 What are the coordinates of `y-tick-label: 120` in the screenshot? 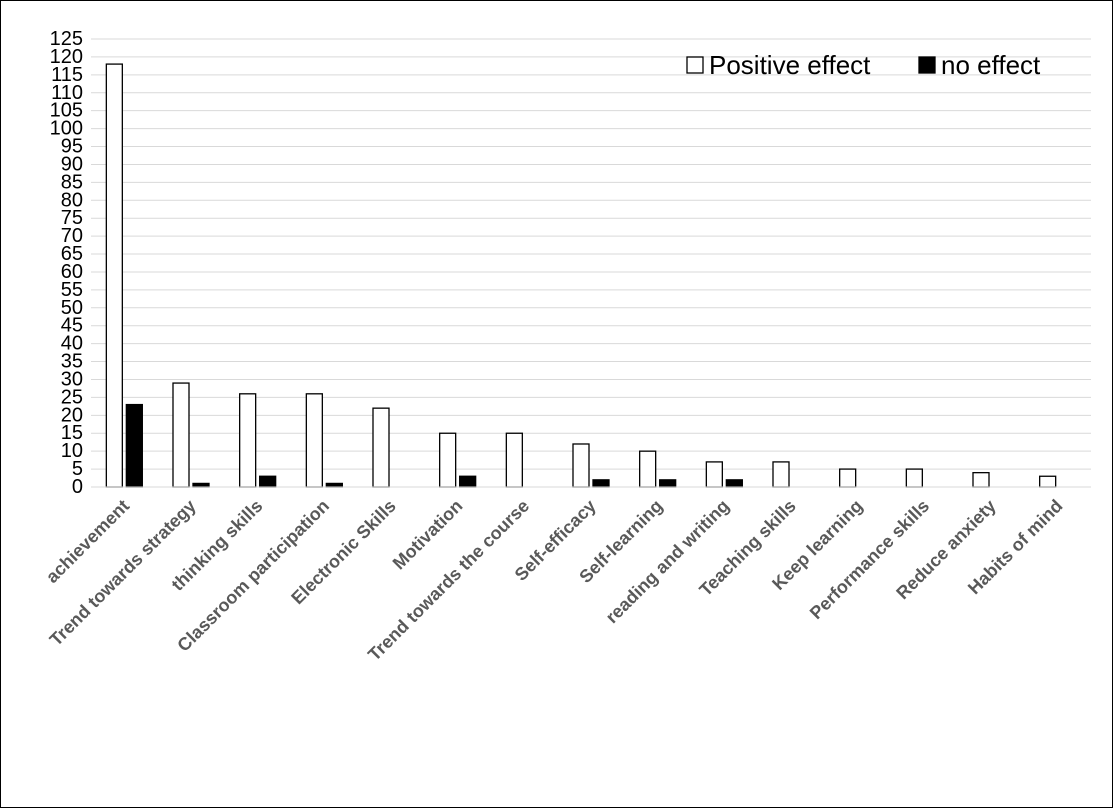 It's located at (66, 57).